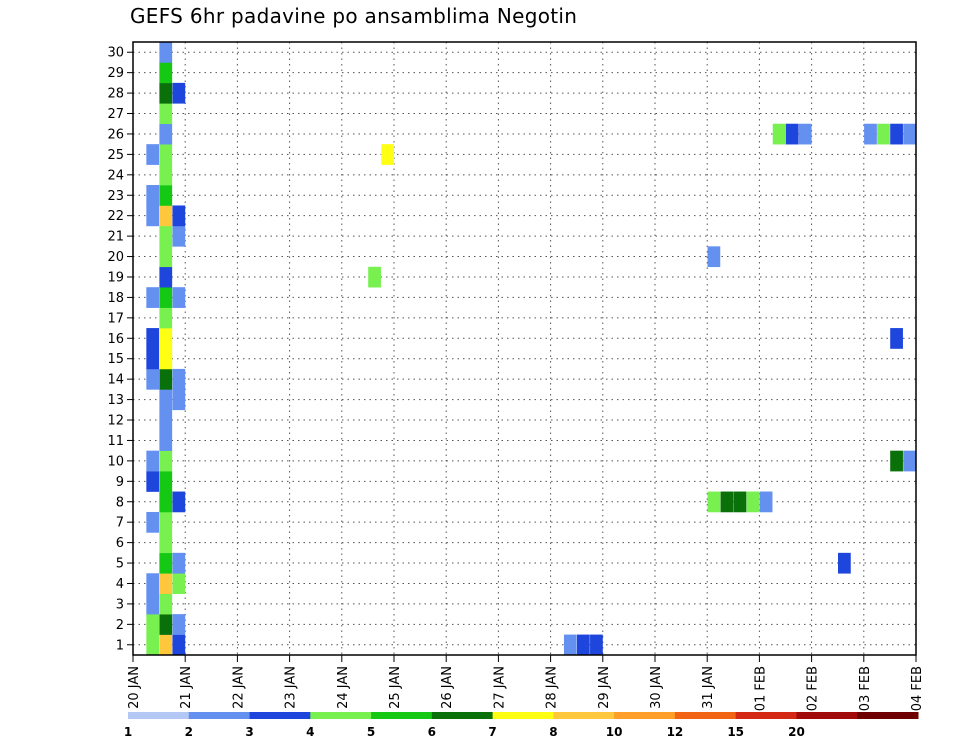 Image resolution: width=960 pixels, height=742 pixels. Describe the element at coordinates (120, 584) in the screenshot. I see `y-tick-label: 4` at that location.